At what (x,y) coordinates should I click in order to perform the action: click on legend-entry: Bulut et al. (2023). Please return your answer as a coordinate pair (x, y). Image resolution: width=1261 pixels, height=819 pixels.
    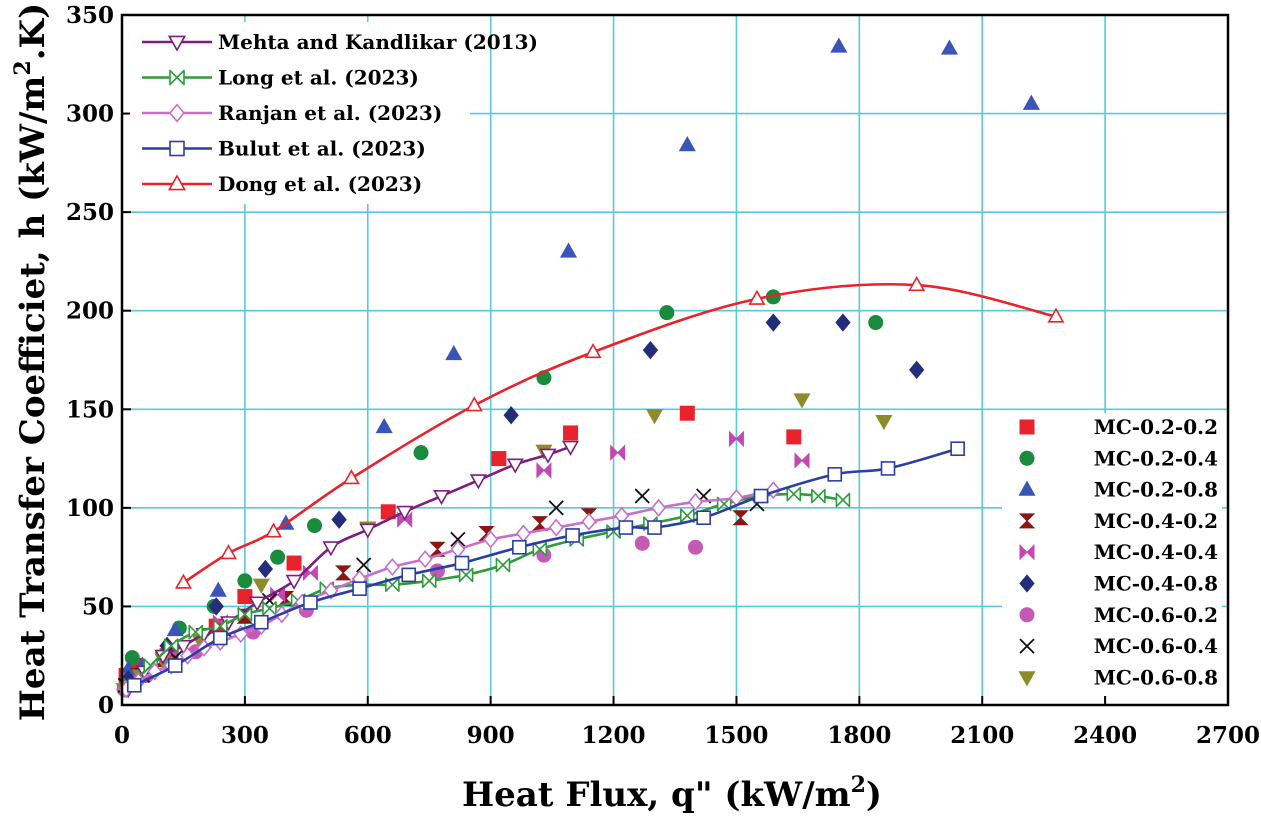
    Looking at the image, I should click on (284, 149).